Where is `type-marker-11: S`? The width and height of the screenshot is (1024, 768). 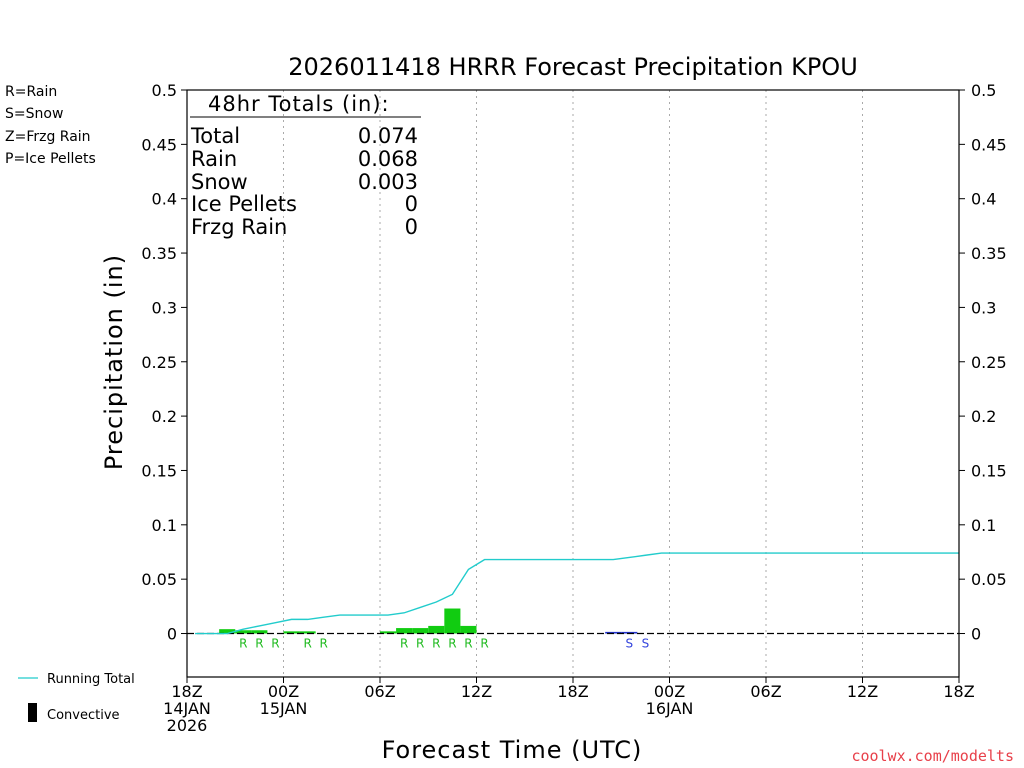 type-marker-11: S is located at coordinates (629, 644).